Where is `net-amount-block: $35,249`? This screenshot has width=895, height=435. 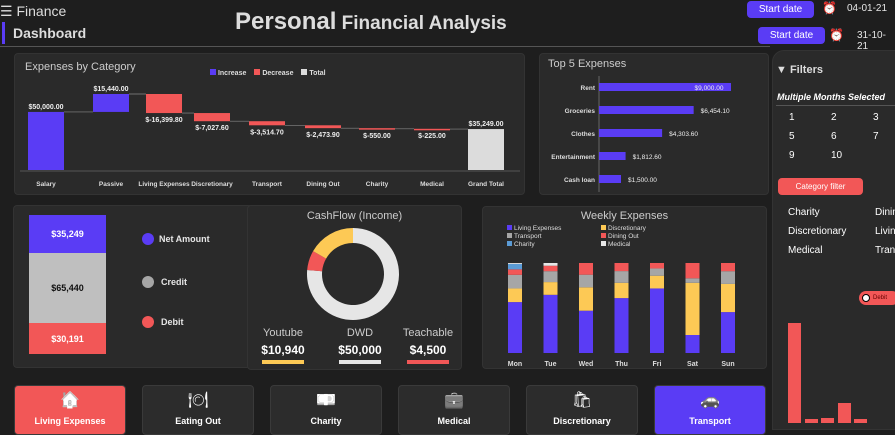 net-amount-block: $35,249 is located at coordinates (67, 234).